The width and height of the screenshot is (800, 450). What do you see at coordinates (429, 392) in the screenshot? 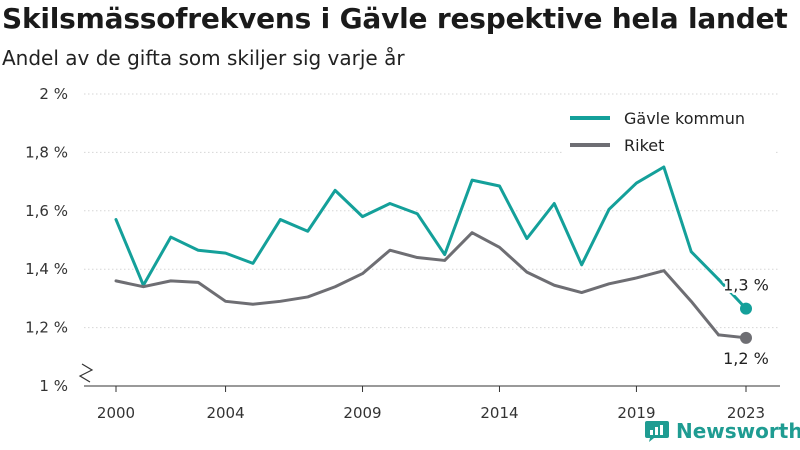
I see `x-axis: 2000 2004 2009 2014 2019 2023` at bounding box center [429, 392].